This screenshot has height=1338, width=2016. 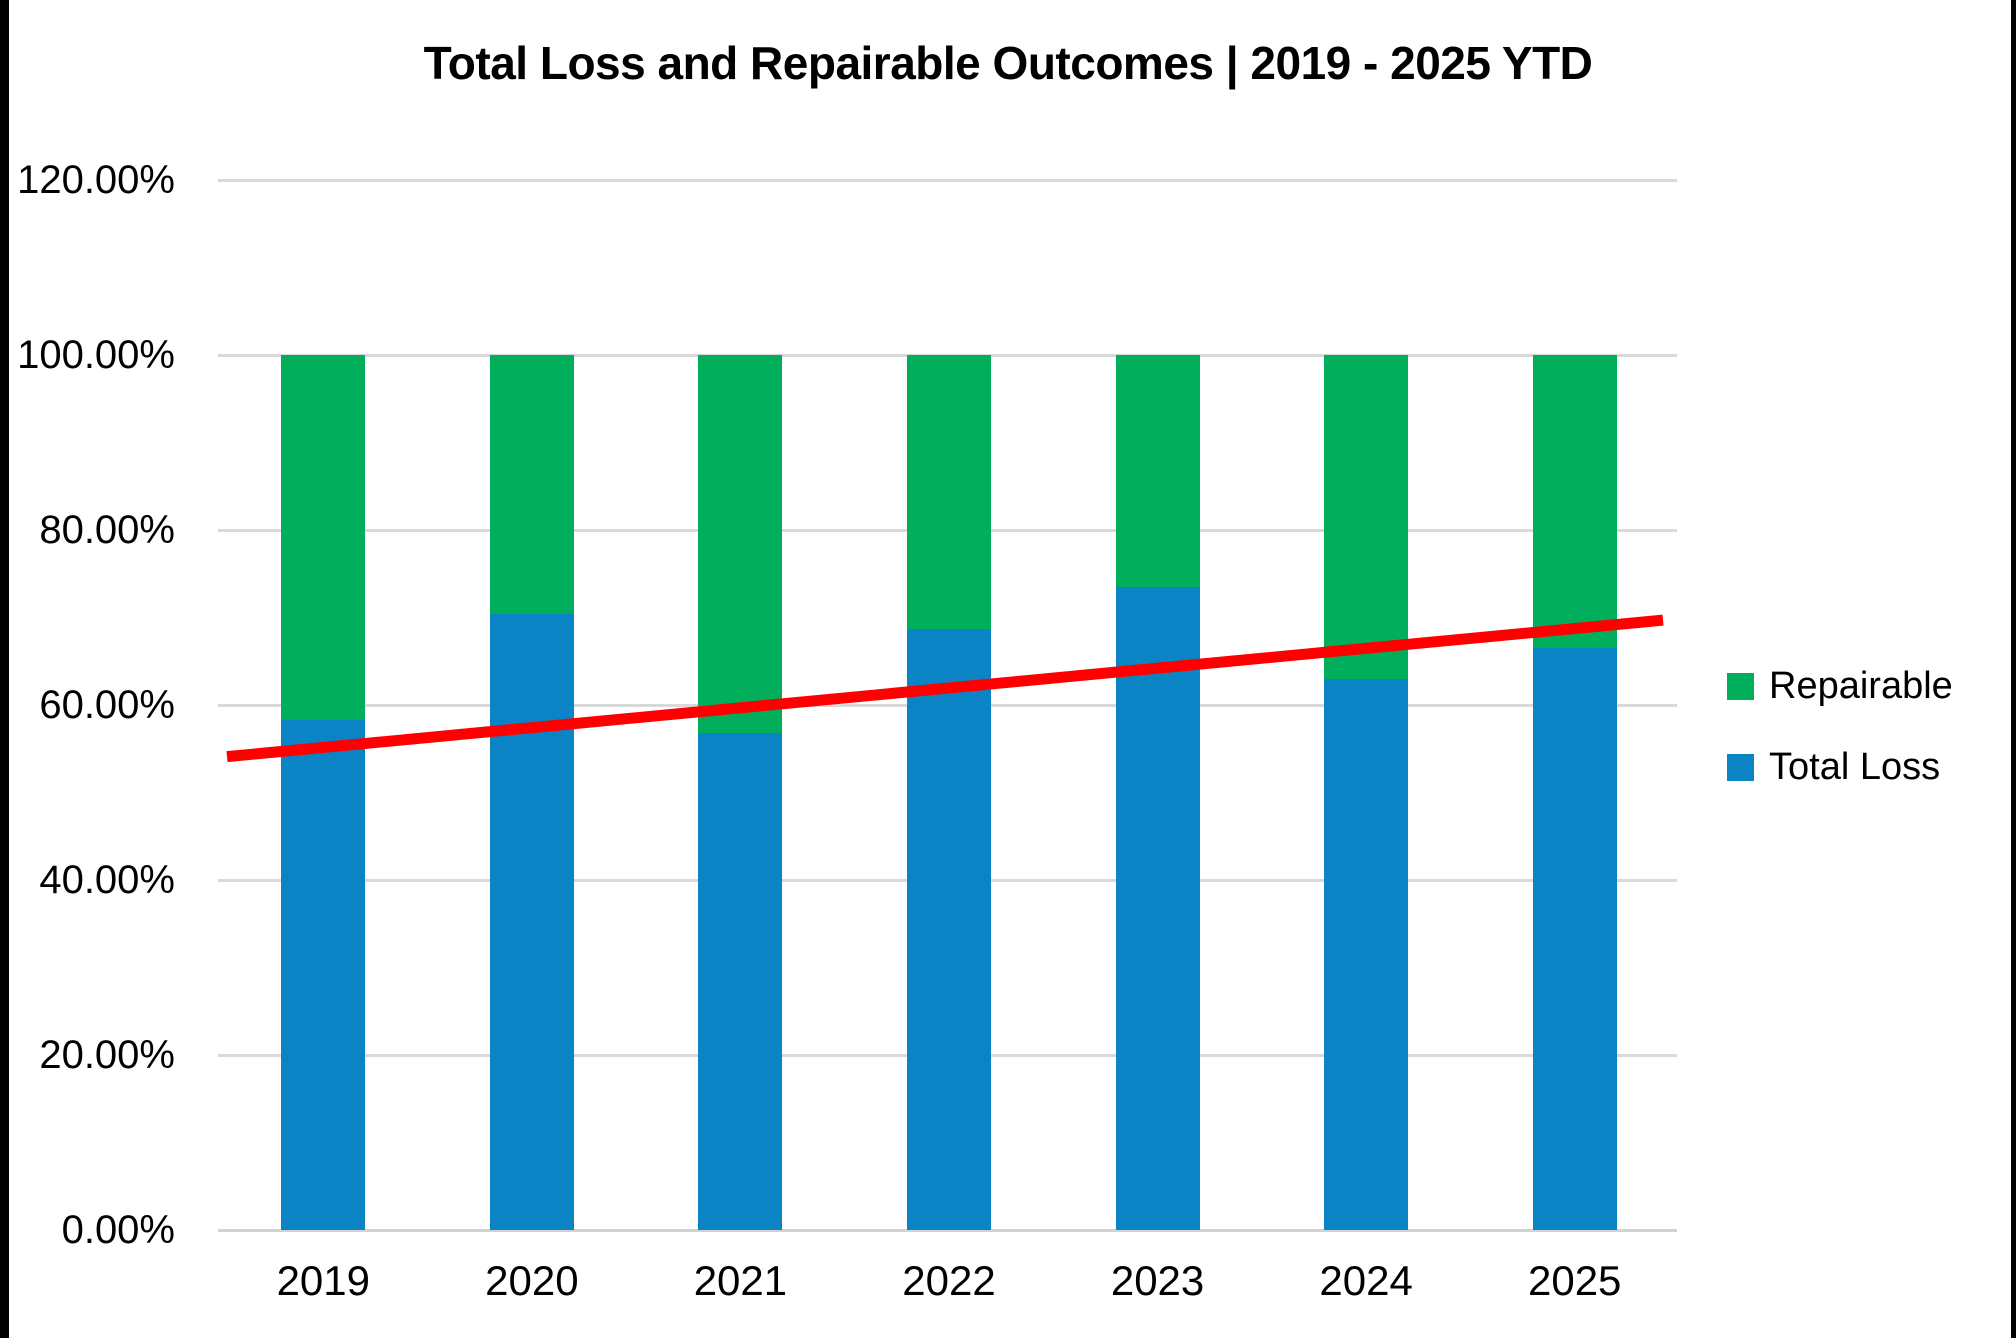 What do you see at coordinates (949, 492) in the screenshot?
I see `bar-repairable-2022` at bounding box center [949, 492].